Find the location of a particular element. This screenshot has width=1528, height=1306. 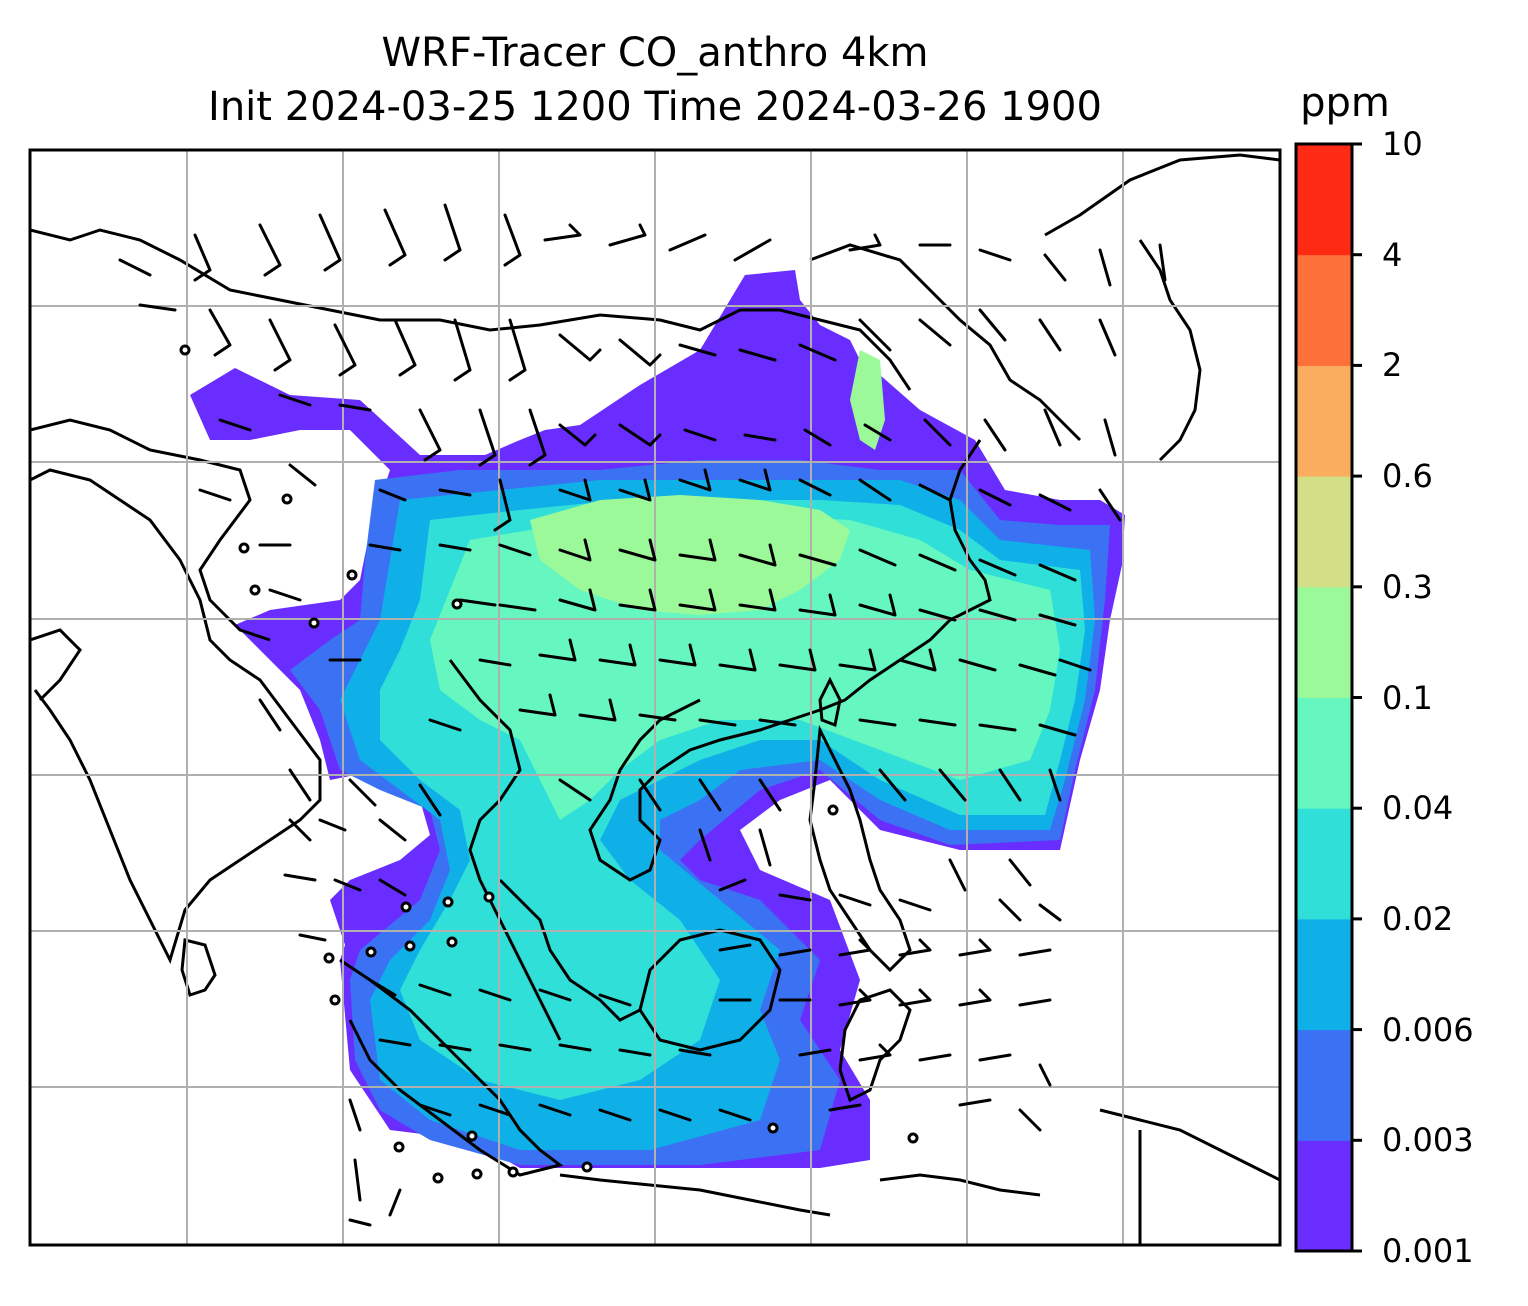

colorbar is located at coordinates (1328, 697).